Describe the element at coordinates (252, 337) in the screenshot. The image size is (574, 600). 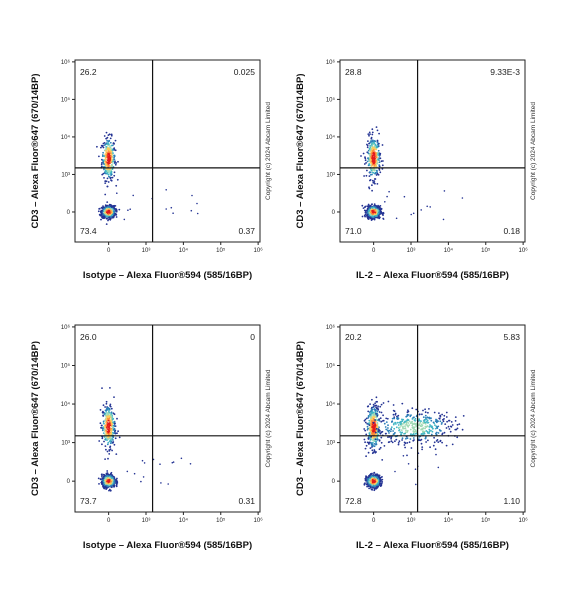
I see `quadrant-label-top-right: 0` at that location.